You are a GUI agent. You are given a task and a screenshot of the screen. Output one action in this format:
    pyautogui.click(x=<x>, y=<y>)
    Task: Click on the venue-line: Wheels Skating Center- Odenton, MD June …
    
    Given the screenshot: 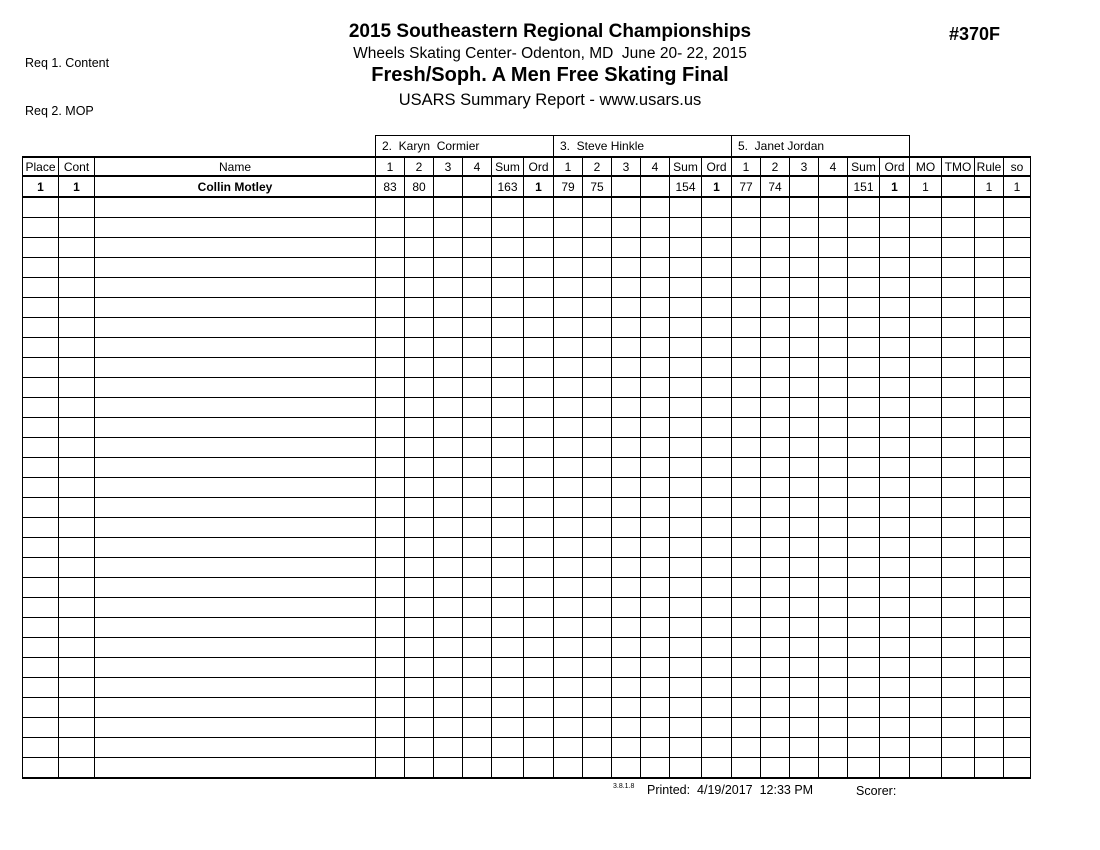 What is the action you would take?
    pyautogui.click(x=550, y=53)
    